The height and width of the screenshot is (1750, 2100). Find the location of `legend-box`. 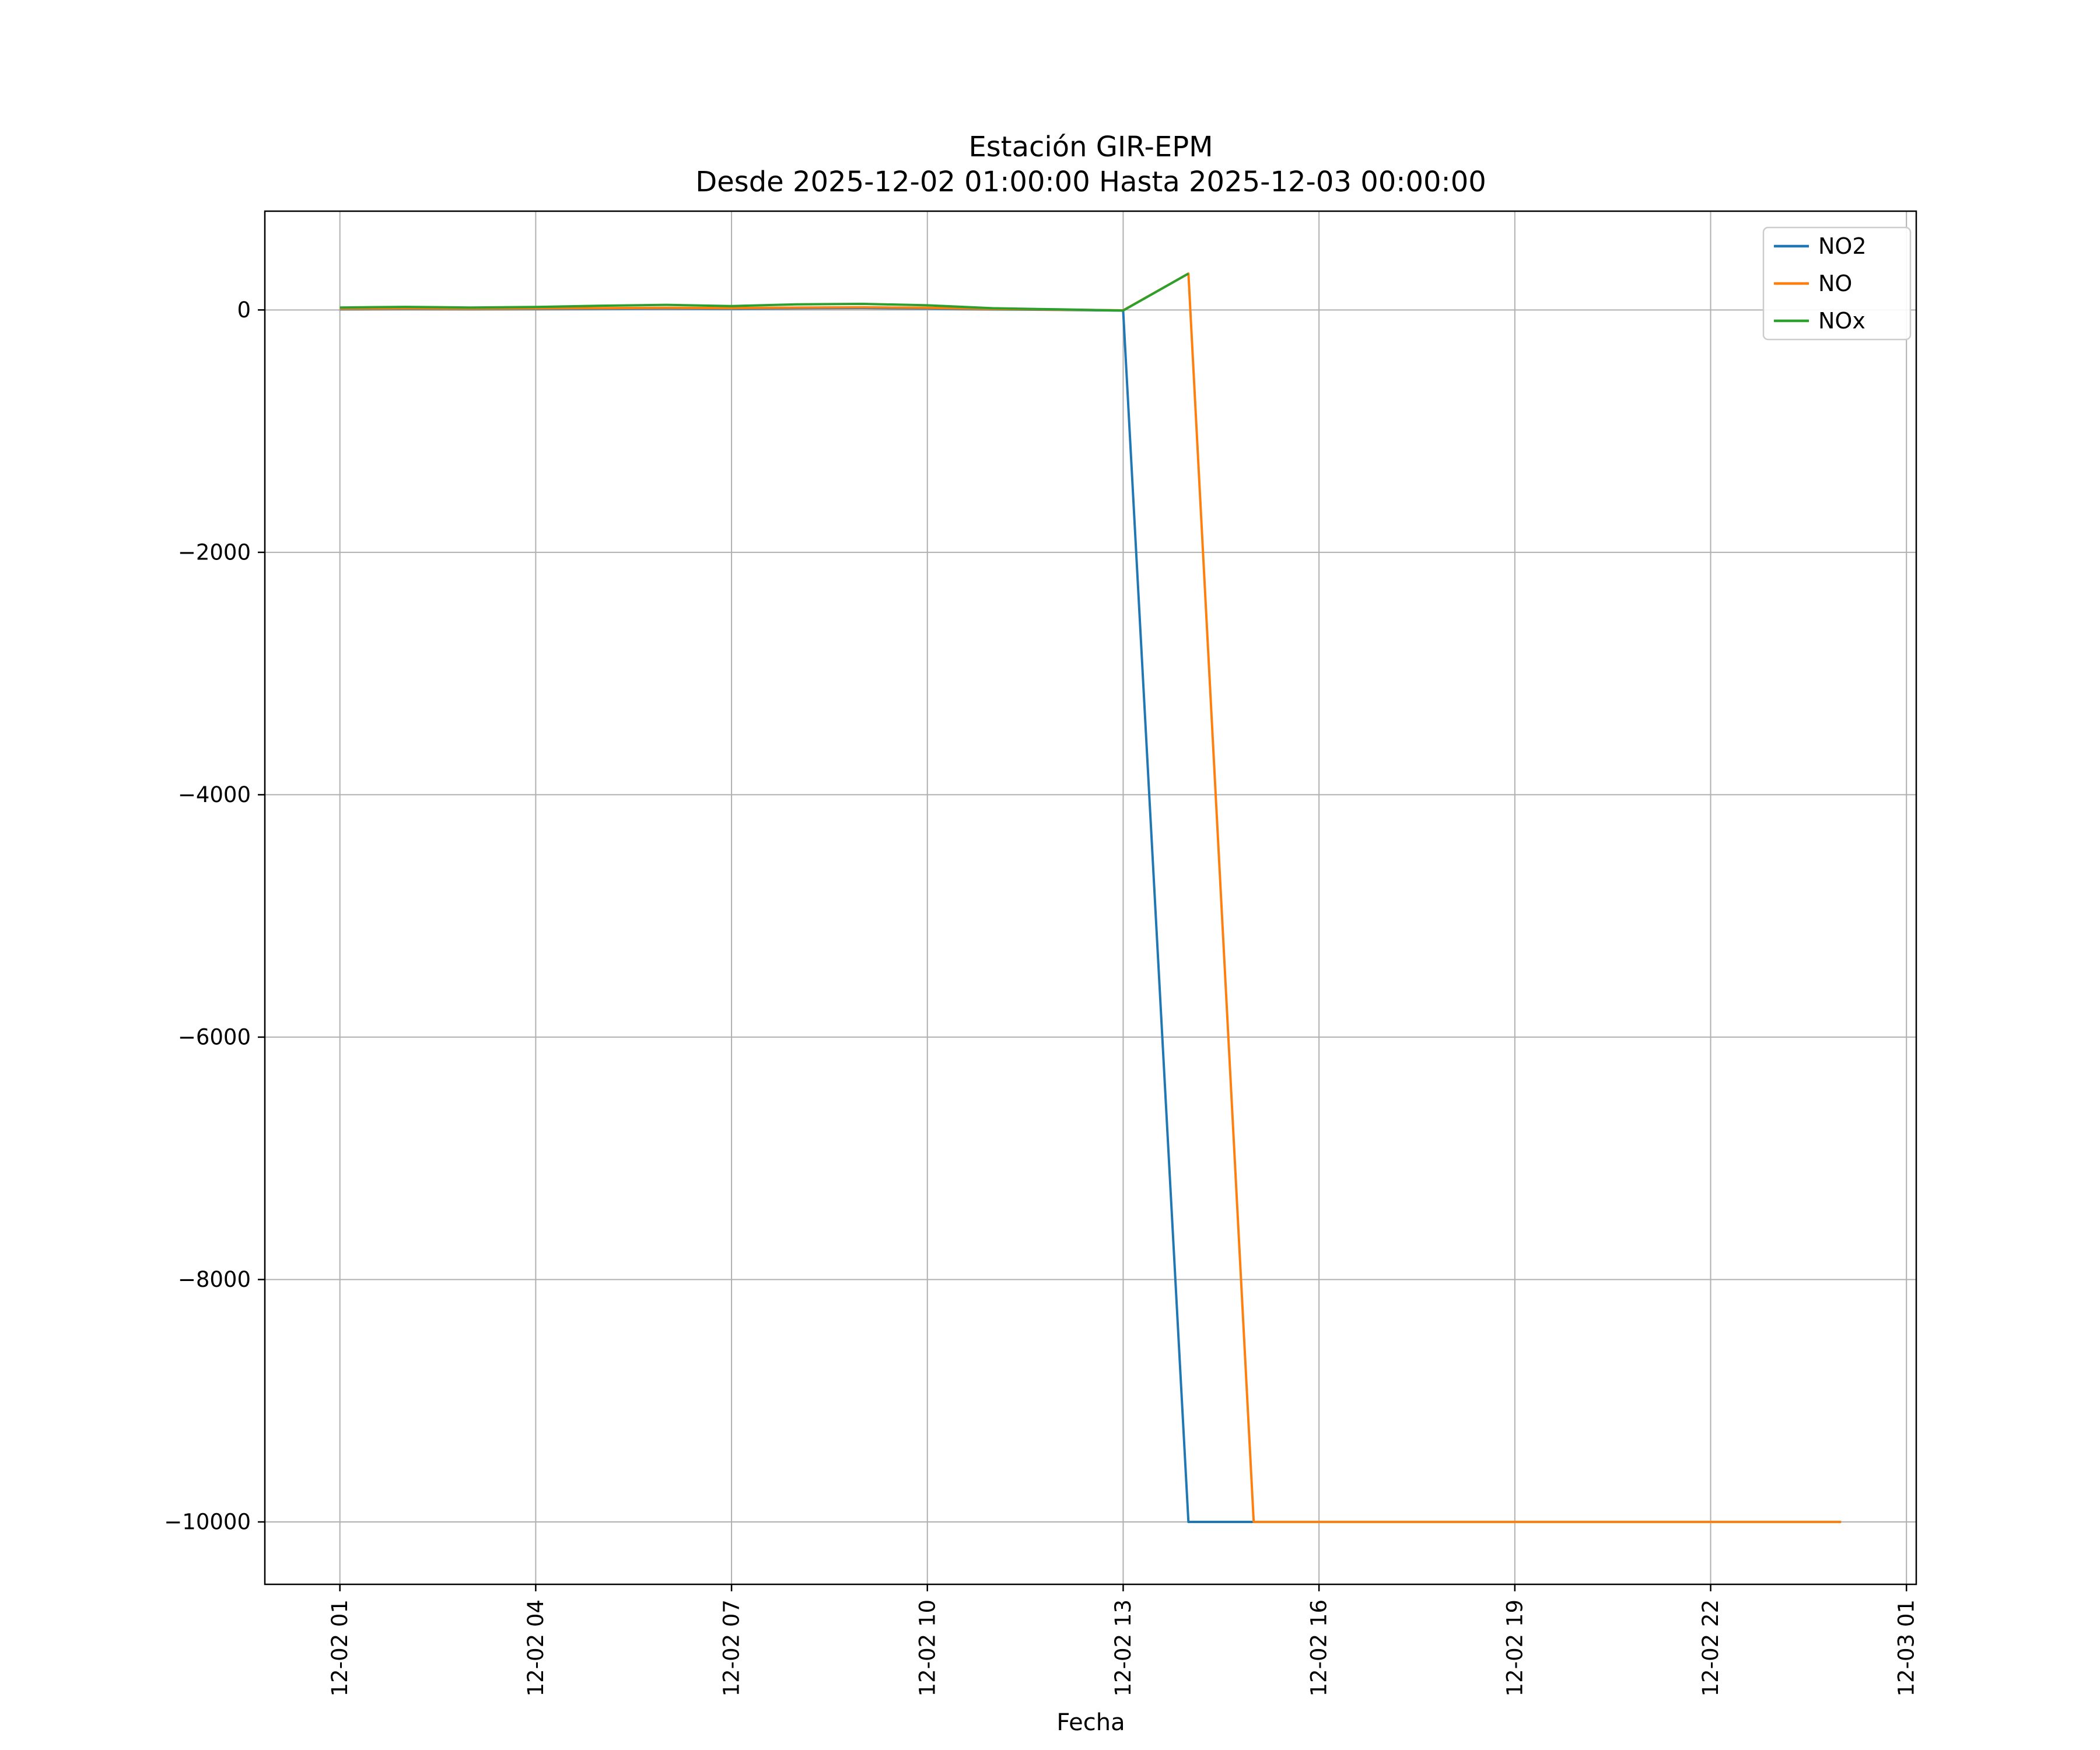

legend-box is located at coordinates (1837, 283).